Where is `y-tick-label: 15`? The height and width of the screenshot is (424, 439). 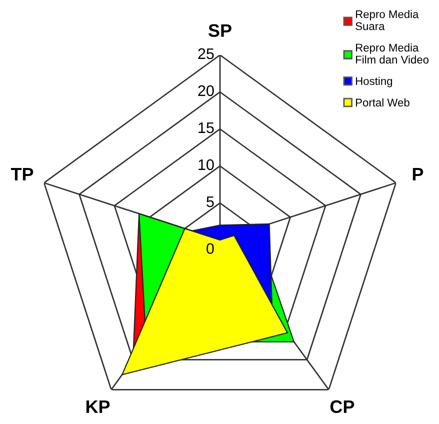 y-tick-label: 15 is located at coordinates (206, 128).